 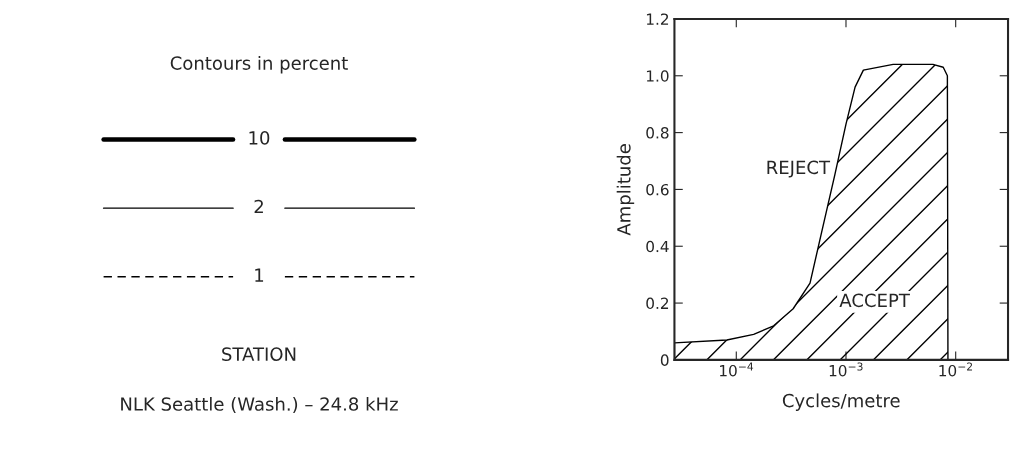 I want to click on y-tick-label: 0.2, so click(x=657, y=303).